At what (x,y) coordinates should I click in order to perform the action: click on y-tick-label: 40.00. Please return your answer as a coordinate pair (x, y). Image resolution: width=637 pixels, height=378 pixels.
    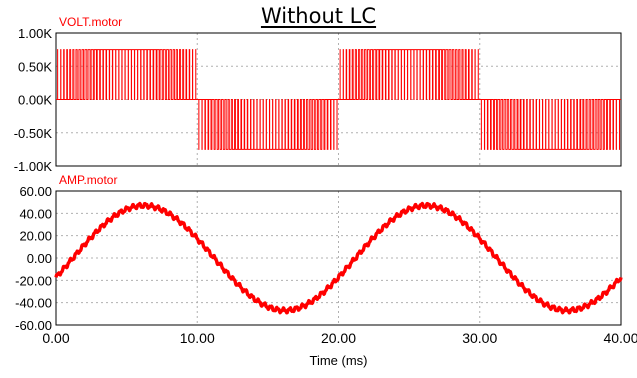
    Looking at the image, I should click on (35, 213).